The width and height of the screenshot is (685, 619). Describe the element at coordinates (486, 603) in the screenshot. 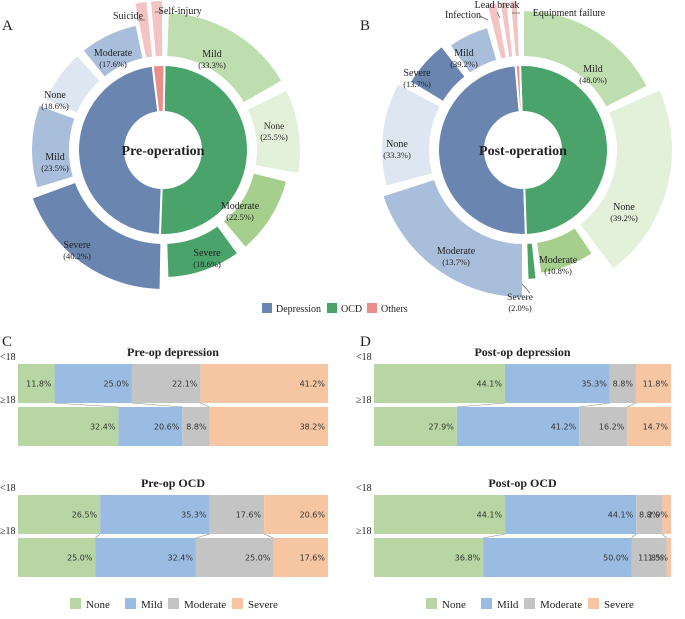

I see `legend-swatch-mild-d` at that location.